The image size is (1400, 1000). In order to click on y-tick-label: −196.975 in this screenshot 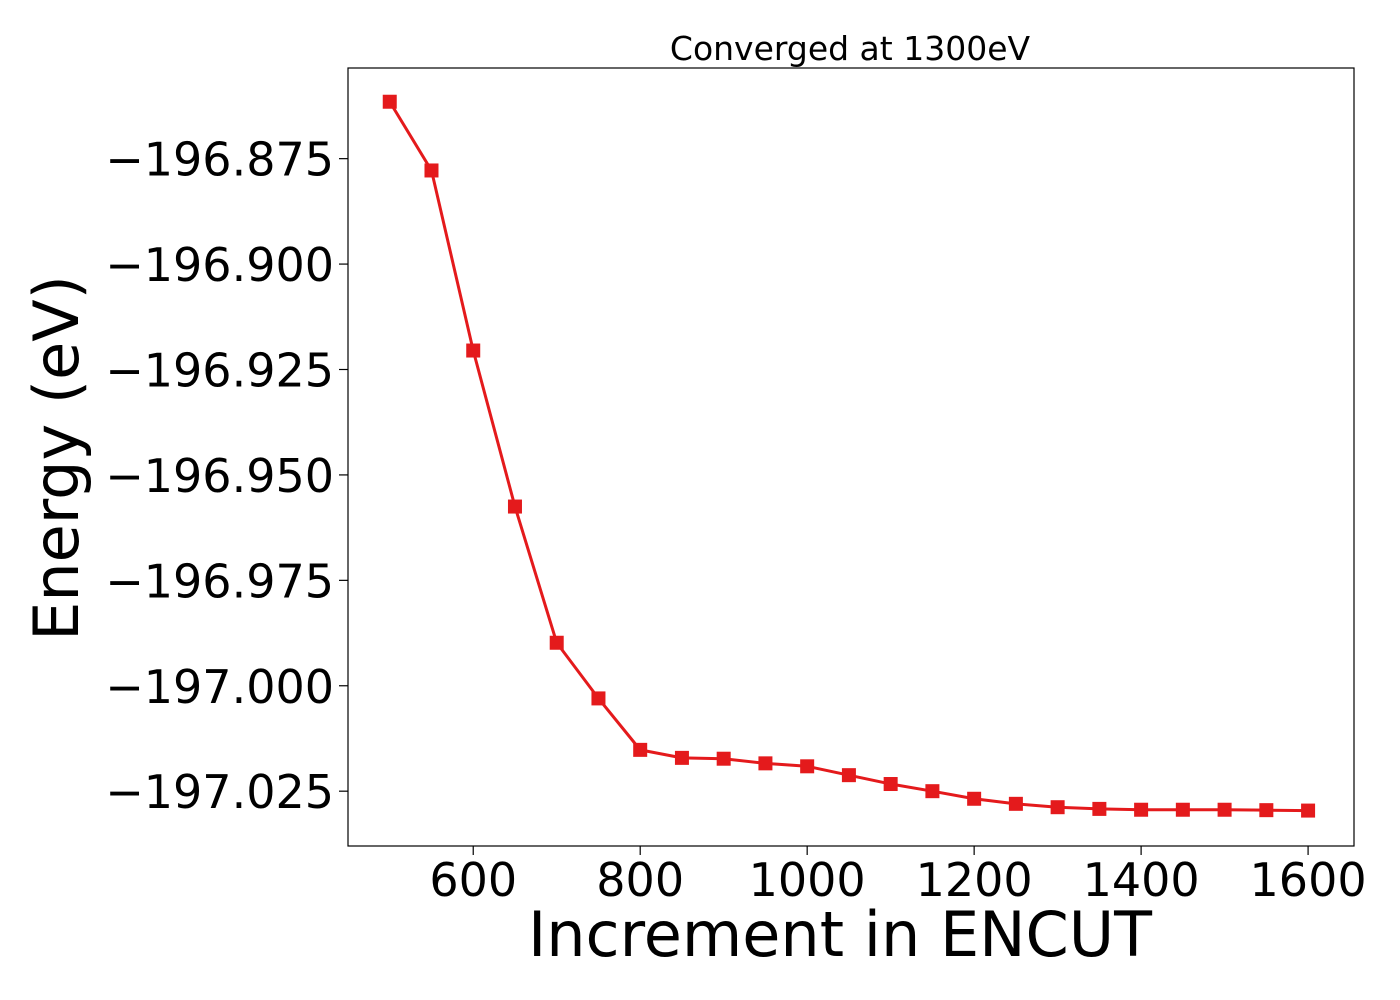, I will do `click(219, 581)`.